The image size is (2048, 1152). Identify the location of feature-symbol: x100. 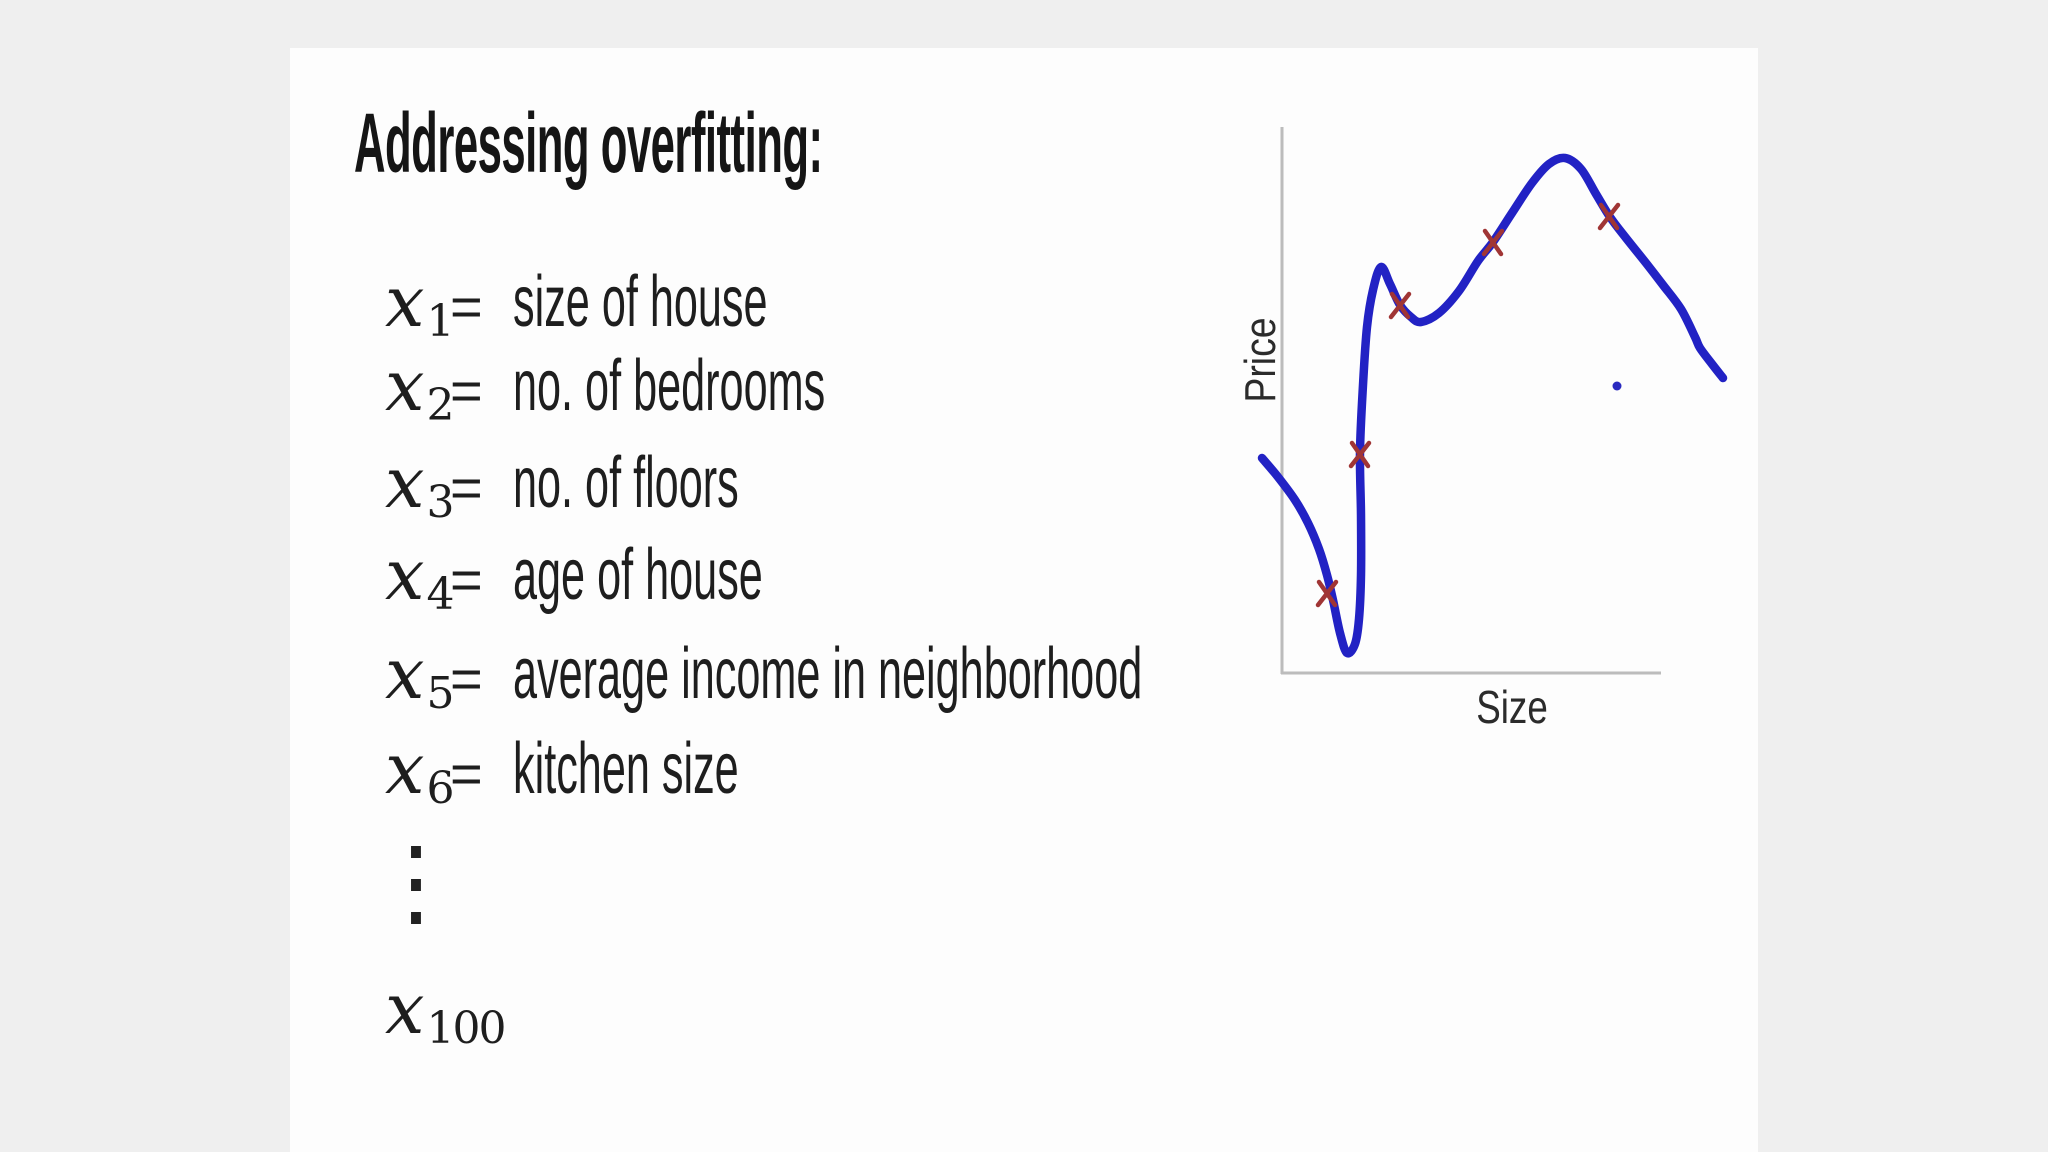
(445, 1011).